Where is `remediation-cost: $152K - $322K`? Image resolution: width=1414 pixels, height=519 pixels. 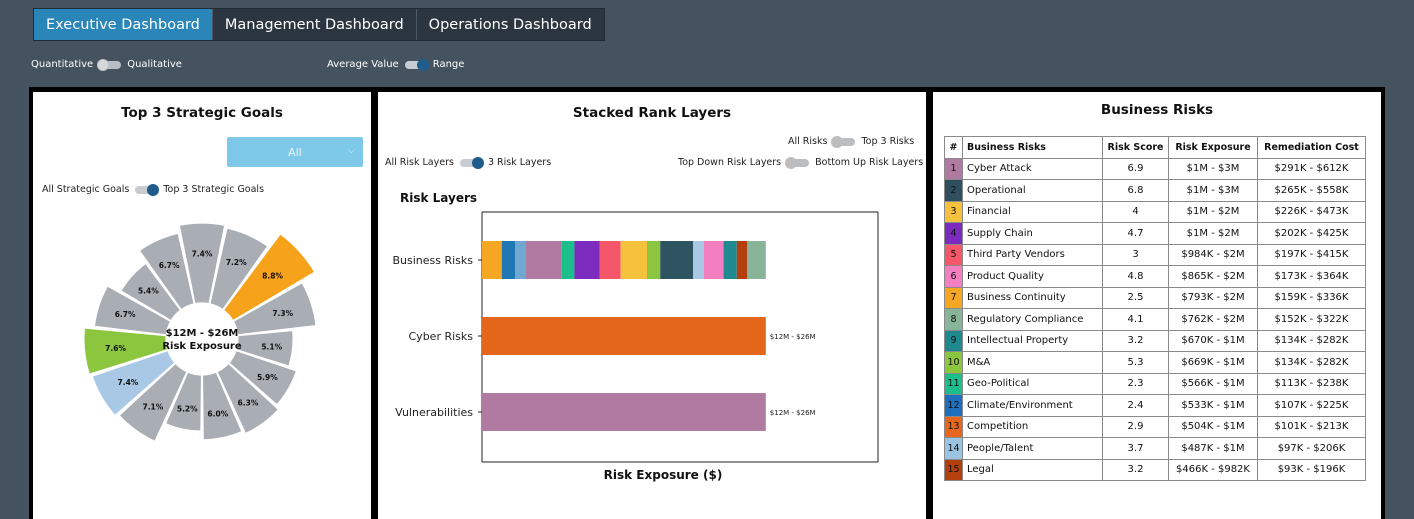 remediation-cost: $152K - $322K is located at coordinates (1311, 319).